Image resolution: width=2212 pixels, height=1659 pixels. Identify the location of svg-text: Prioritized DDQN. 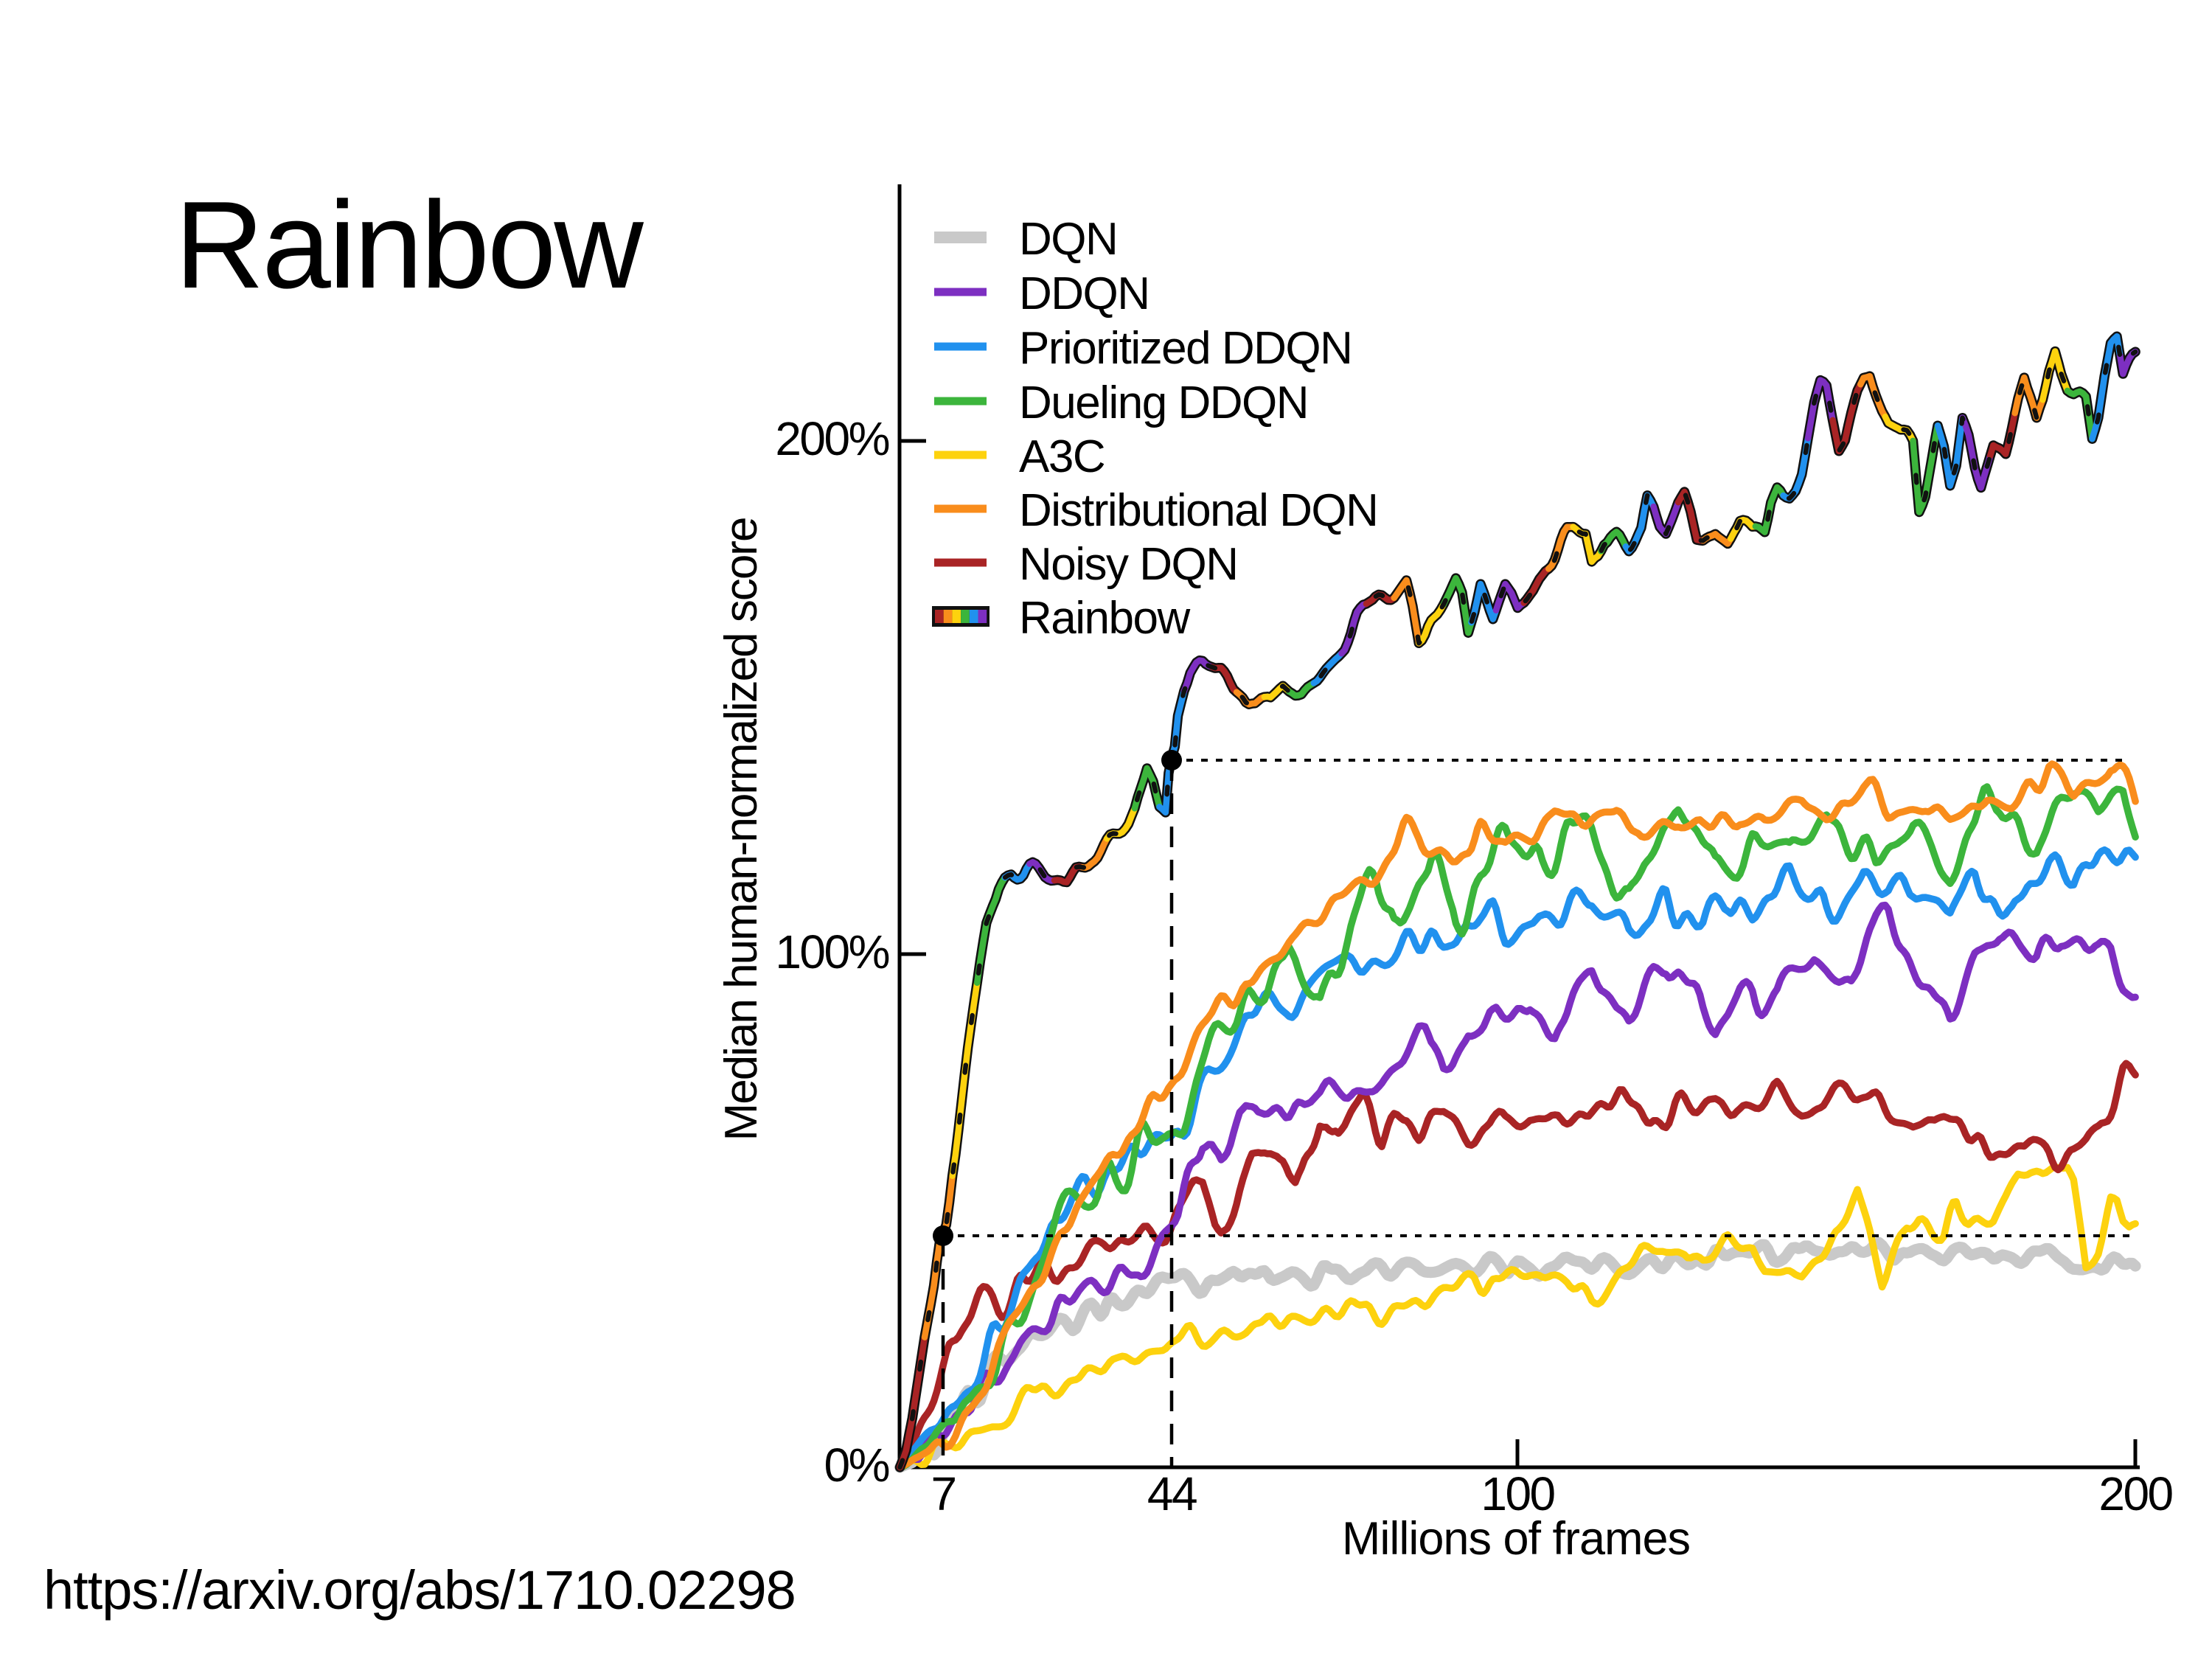
(1185, 348).